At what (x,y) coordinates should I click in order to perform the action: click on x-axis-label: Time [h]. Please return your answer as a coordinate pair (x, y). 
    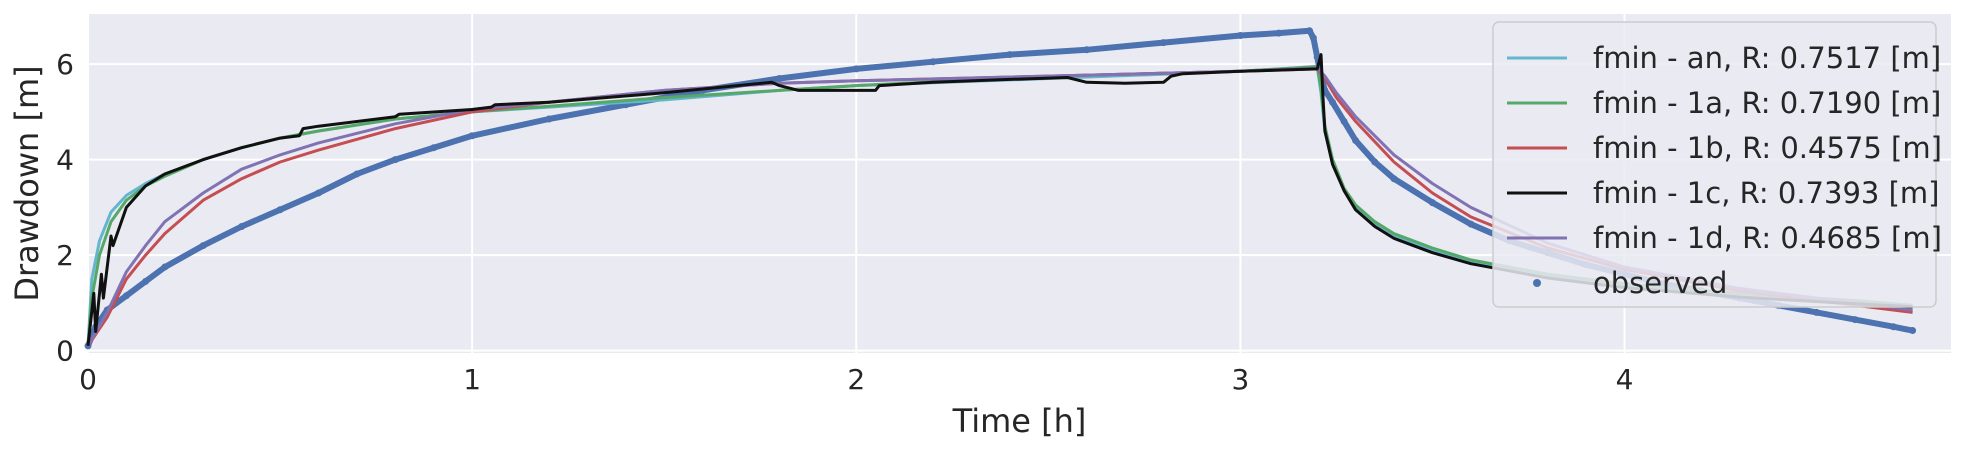
    Looking at the image, I should click on (1019, 421).